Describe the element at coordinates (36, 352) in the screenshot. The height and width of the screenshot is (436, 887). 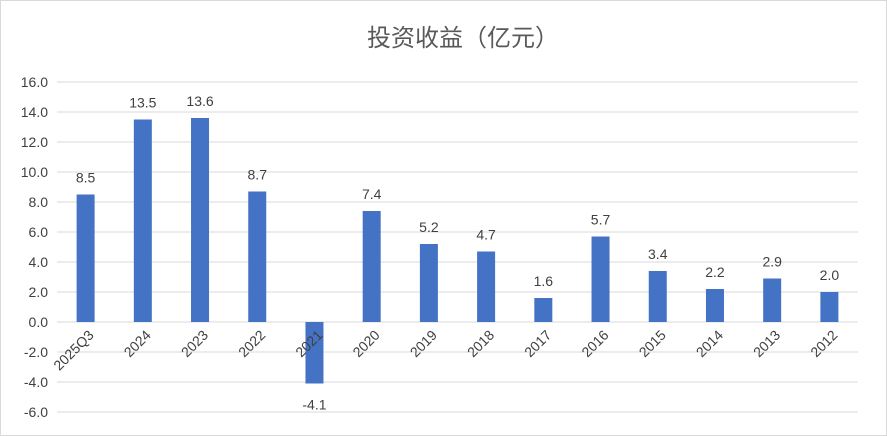
I see `y-tick-label: -2.0` at that location.